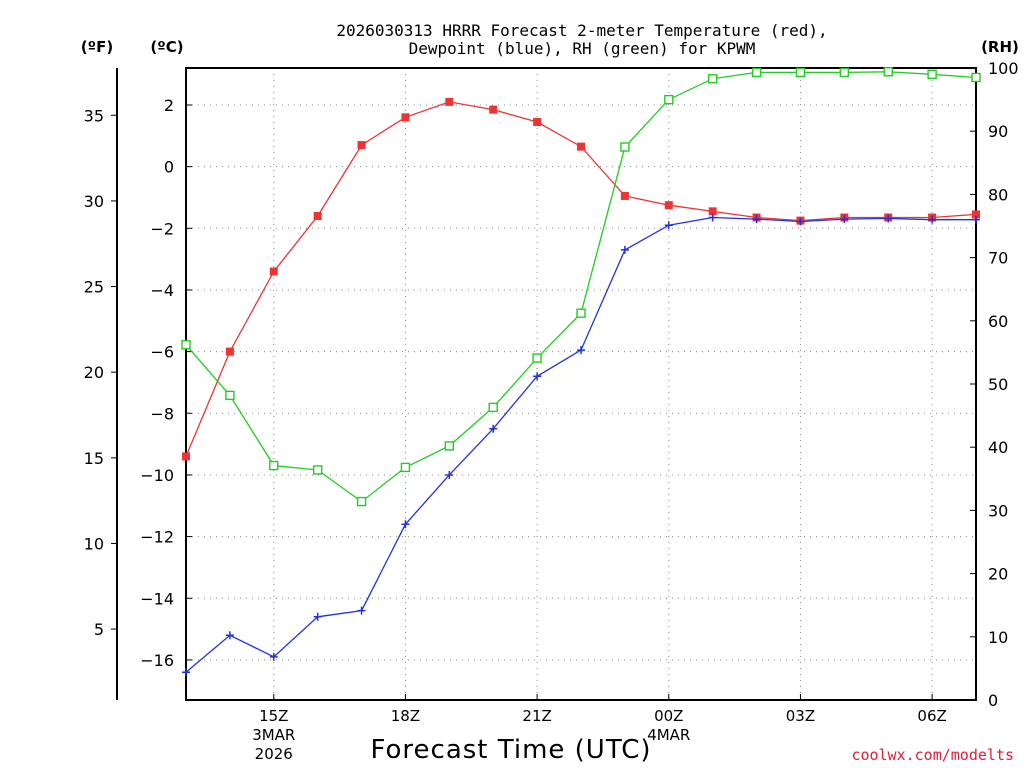 The image size is (1024, 768). What do you see at coordinates (582, 48) in the screenshot?
I see `chart-title-line2: Dewpoint (blue), RH (green) for KPWM` at bounding box center [582, 48].